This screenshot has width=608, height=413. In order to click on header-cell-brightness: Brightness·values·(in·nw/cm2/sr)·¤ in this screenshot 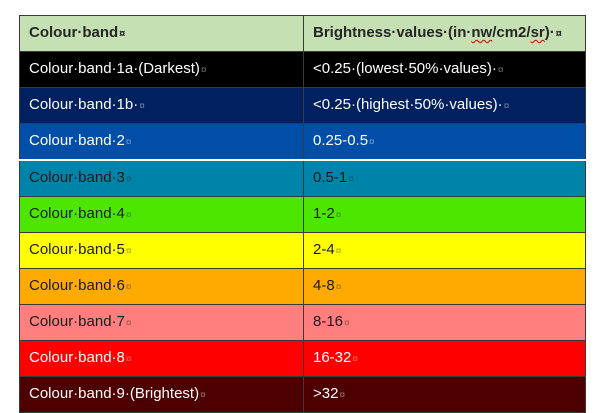, I will do `click(444, 33)`.